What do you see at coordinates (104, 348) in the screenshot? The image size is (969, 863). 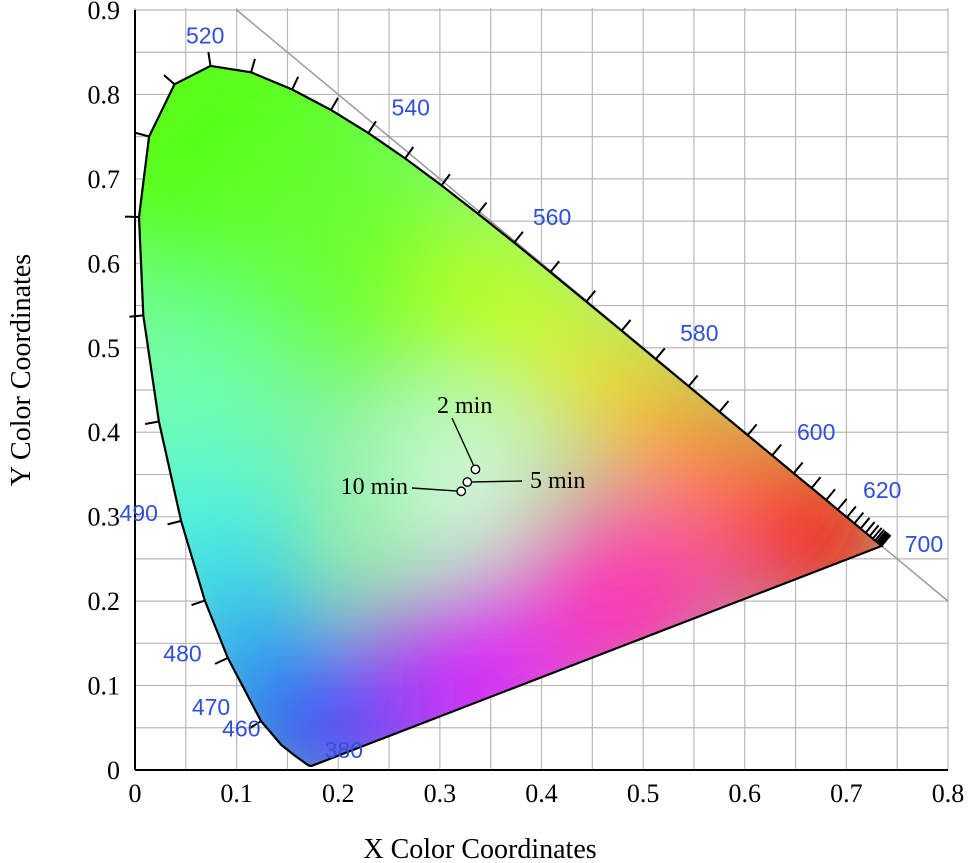 I see `y-tick-label: 0.5` at bounding box center [104, 348].